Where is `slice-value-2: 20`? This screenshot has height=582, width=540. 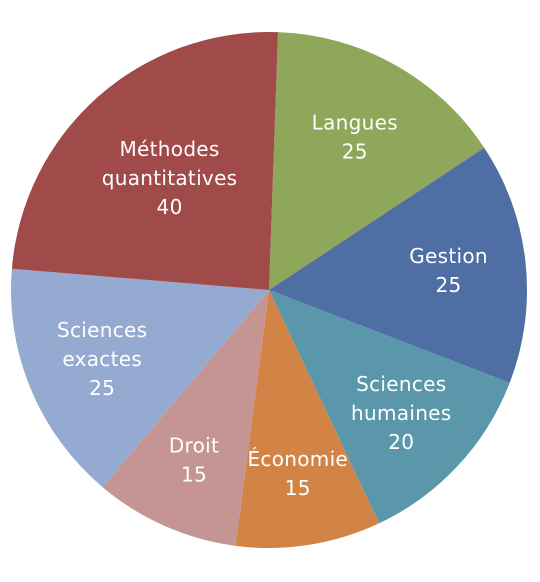
slice-value-2: 20 is located at coordinates (401, 442).